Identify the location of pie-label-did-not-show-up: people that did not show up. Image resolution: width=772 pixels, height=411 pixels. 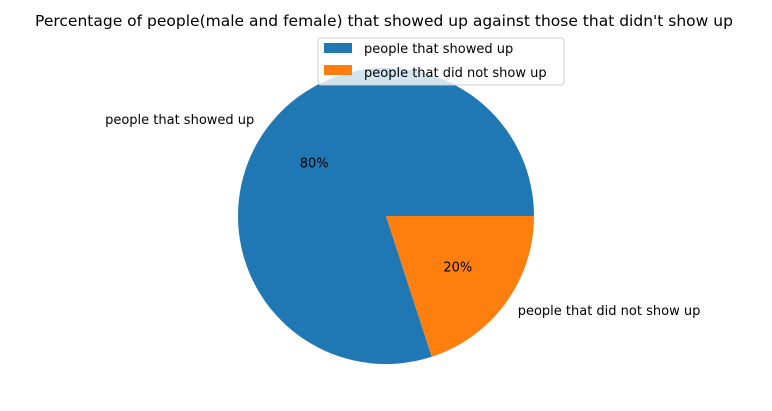
(609, 311).